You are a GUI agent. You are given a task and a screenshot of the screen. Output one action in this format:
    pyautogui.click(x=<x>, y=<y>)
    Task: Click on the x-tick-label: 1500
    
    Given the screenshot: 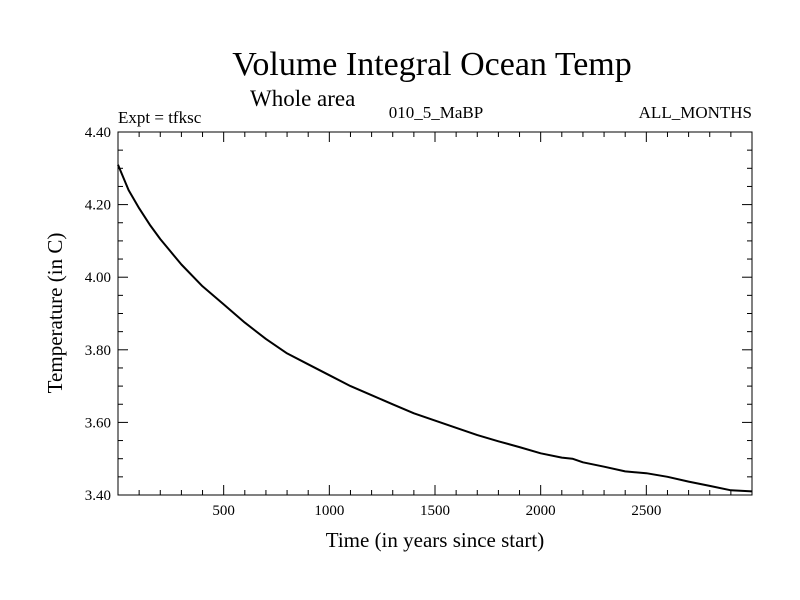 What is the action you would take?
    pyautogui.click(x=435, y=511)
    